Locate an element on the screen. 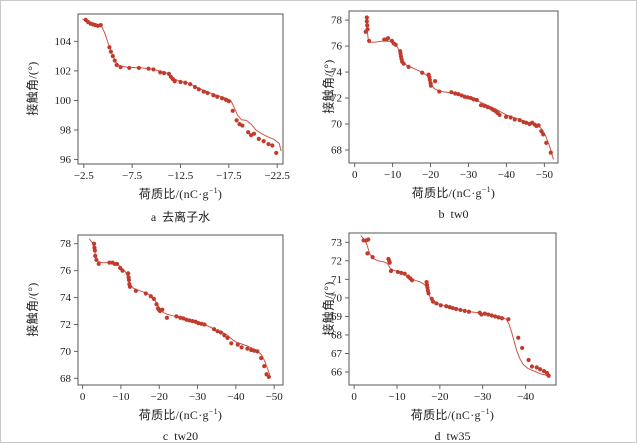  y-tick-label: 73 is located at coordinates (337, 243).